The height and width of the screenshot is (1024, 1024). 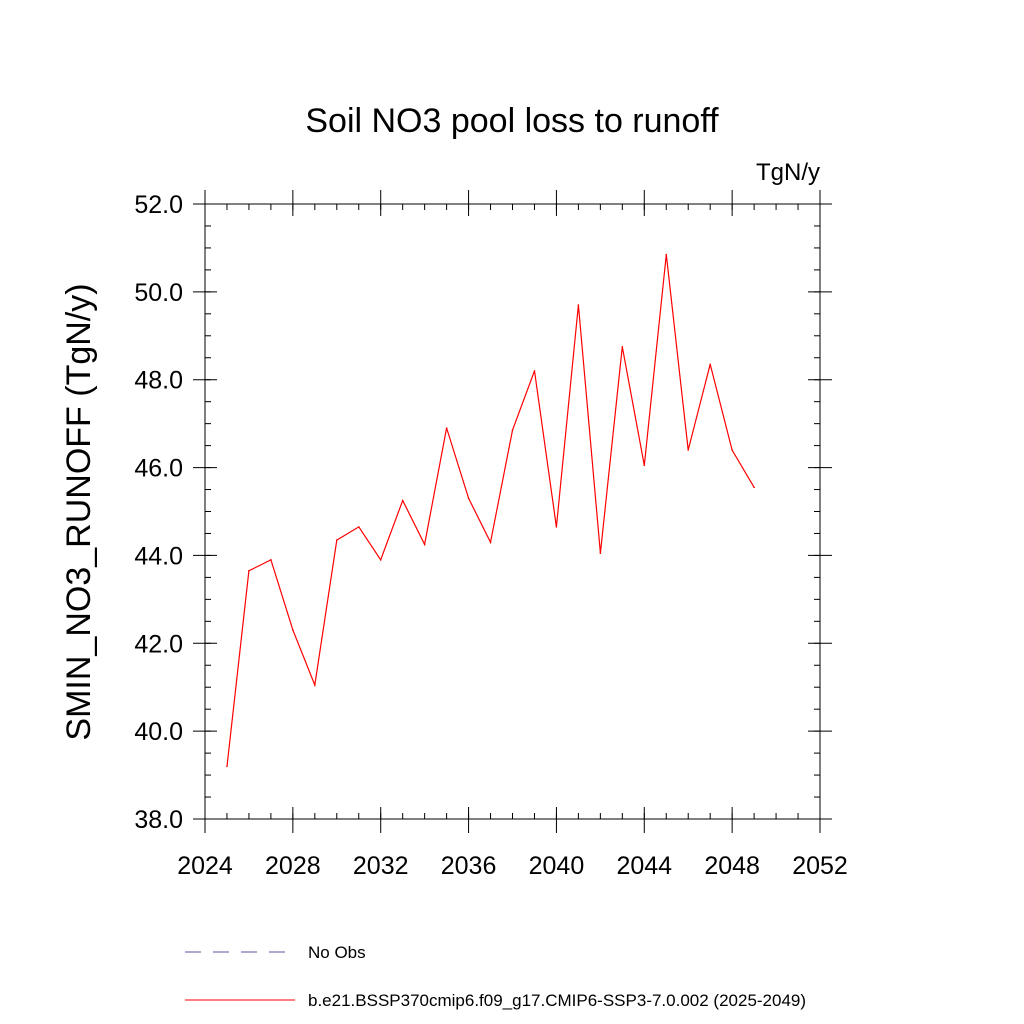 What do you see at coordinates (512, 121) in the screenshot?
I see `chart-title: Soil NO3 pool loss to runoff` at bounding box center [512, 121].